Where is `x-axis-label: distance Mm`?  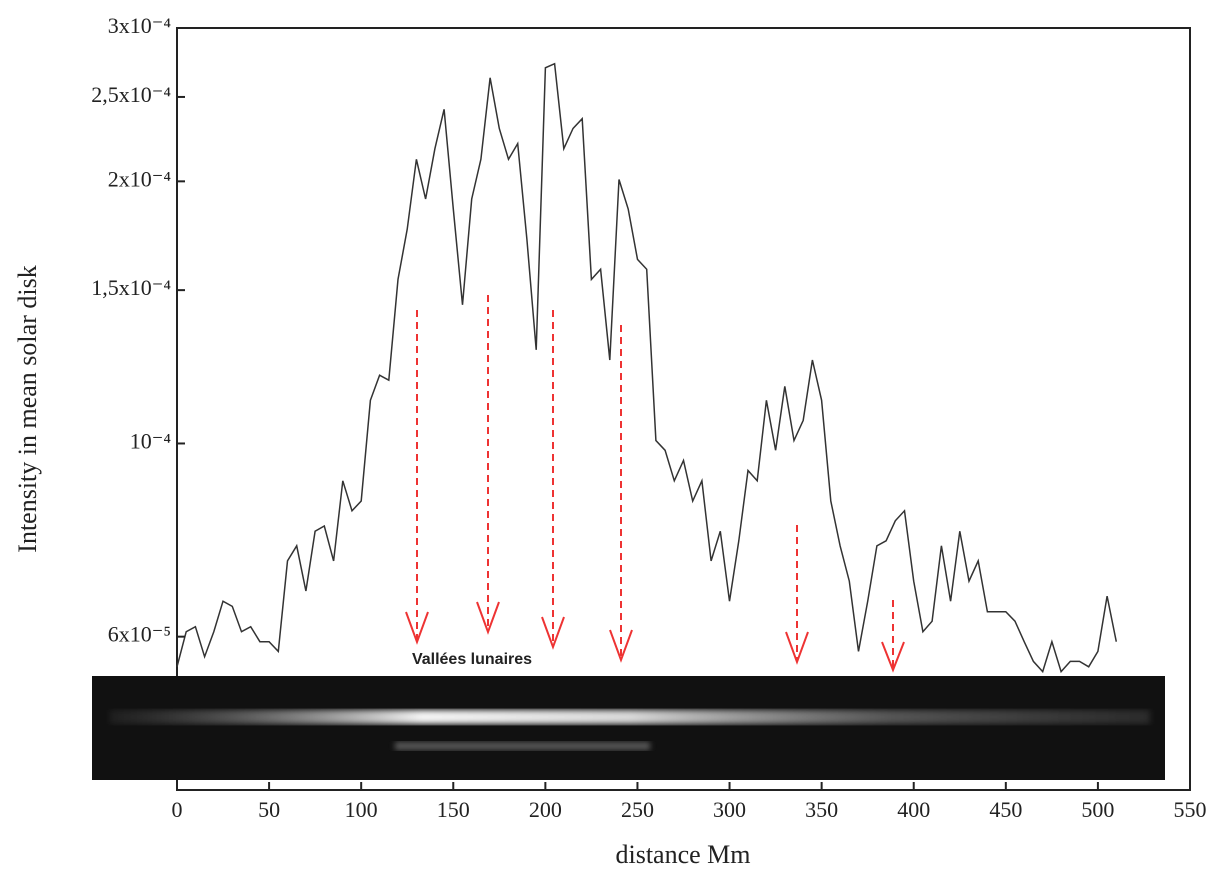
x-axis-label: distance Mm is located at coordinates (682, 854).